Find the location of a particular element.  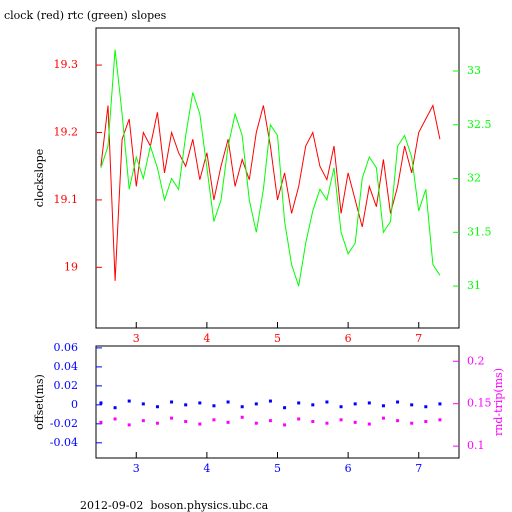

footer: 2012-09-02 boson.physics.ubc.ca is located at coordinates (174, 505).